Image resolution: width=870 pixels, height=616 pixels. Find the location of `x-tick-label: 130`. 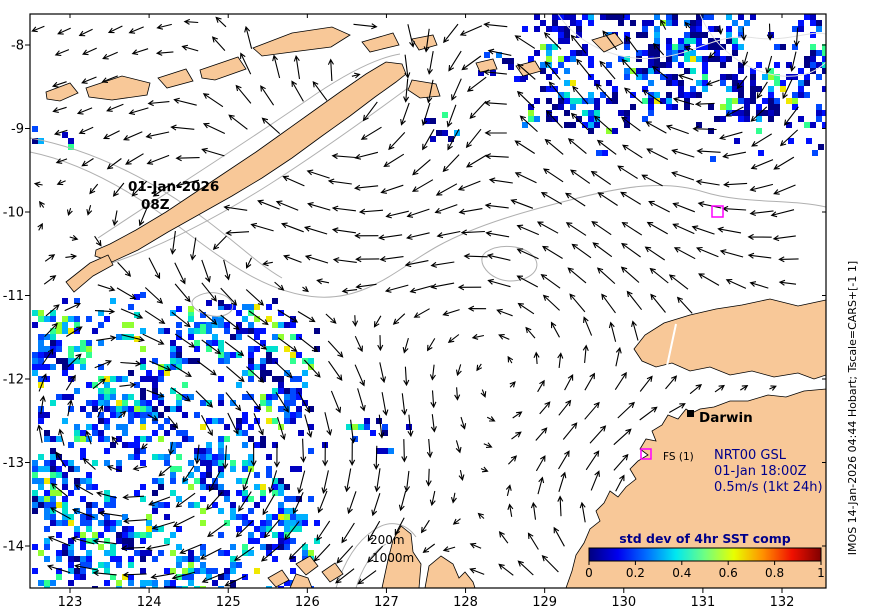

x-tick-label: 130 is located at coordinates (623, 602).